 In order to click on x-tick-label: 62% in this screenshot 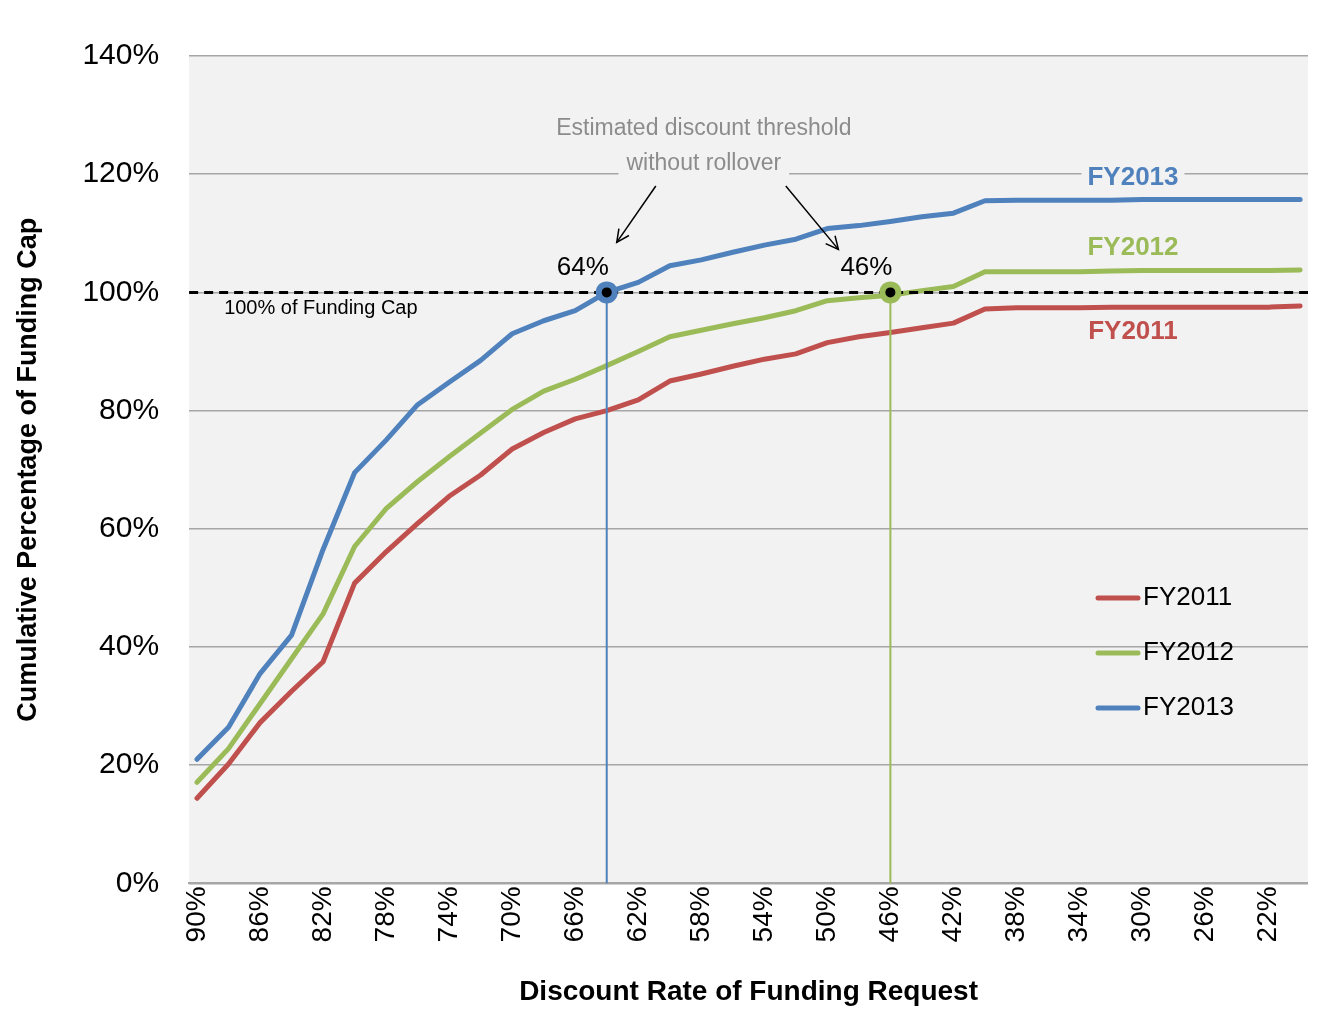, I will do `click(636, 914)`.